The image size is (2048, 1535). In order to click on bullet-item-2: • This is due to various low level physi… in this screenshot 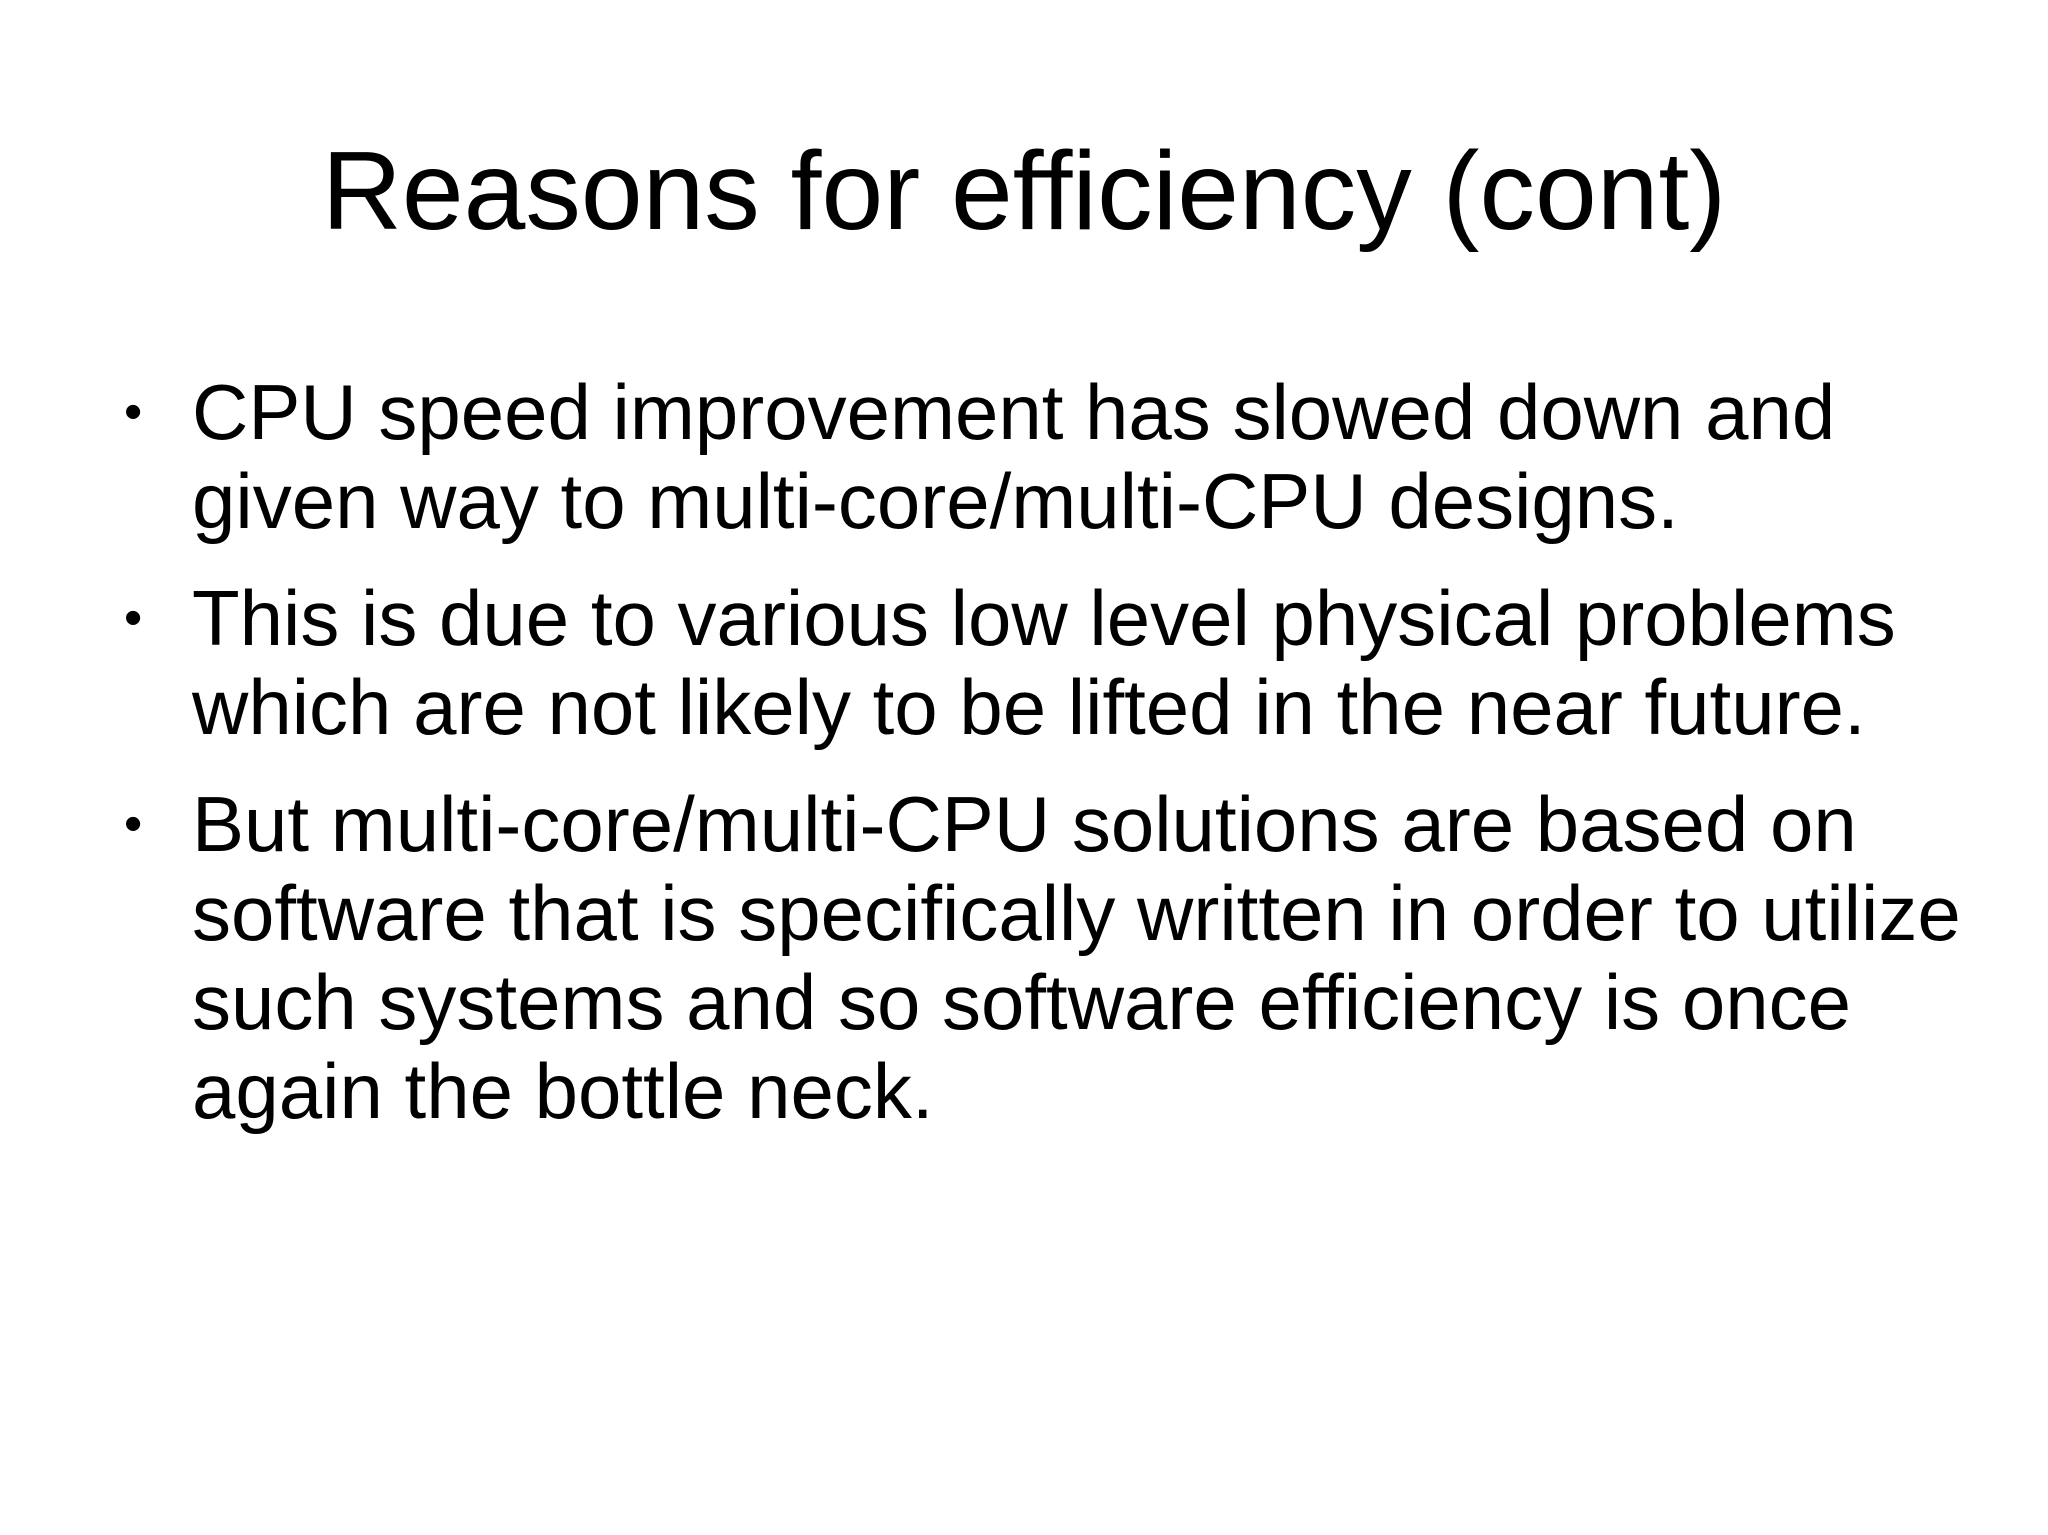, I will do `click(1064, 663)`.